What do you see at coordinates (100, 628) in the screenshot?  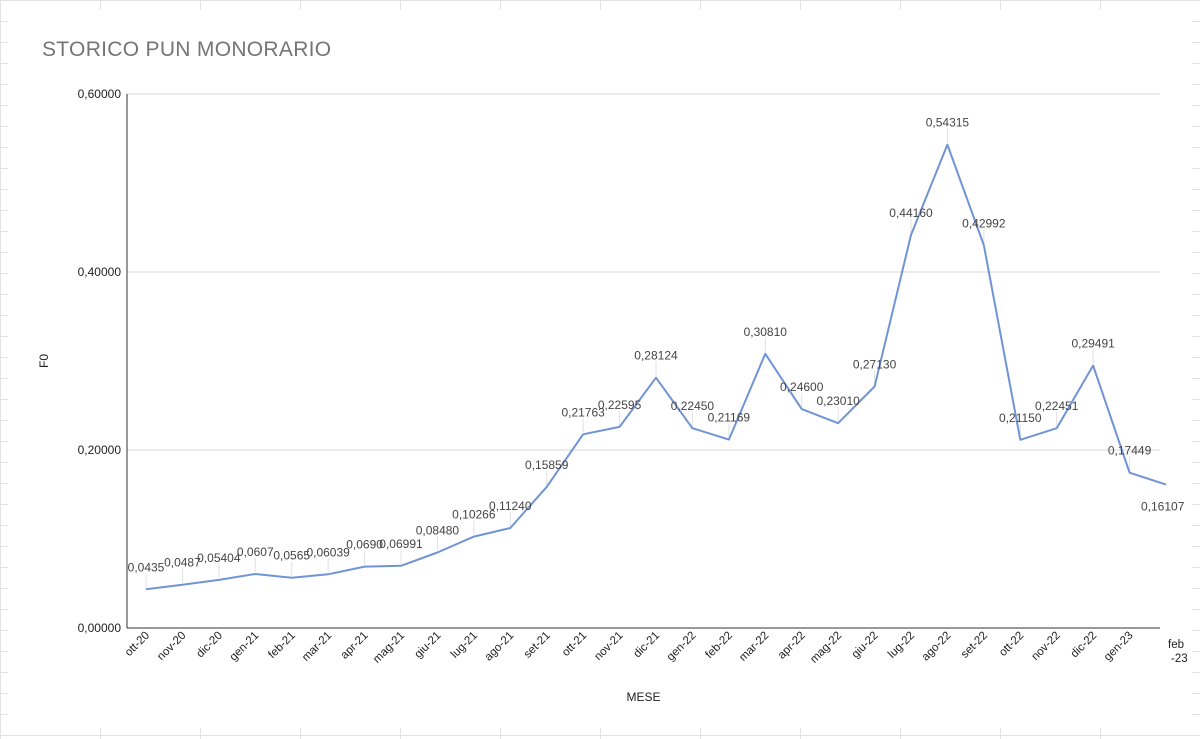 I see `y-tick-label: 0,00000` at bounding box center [100, 628].